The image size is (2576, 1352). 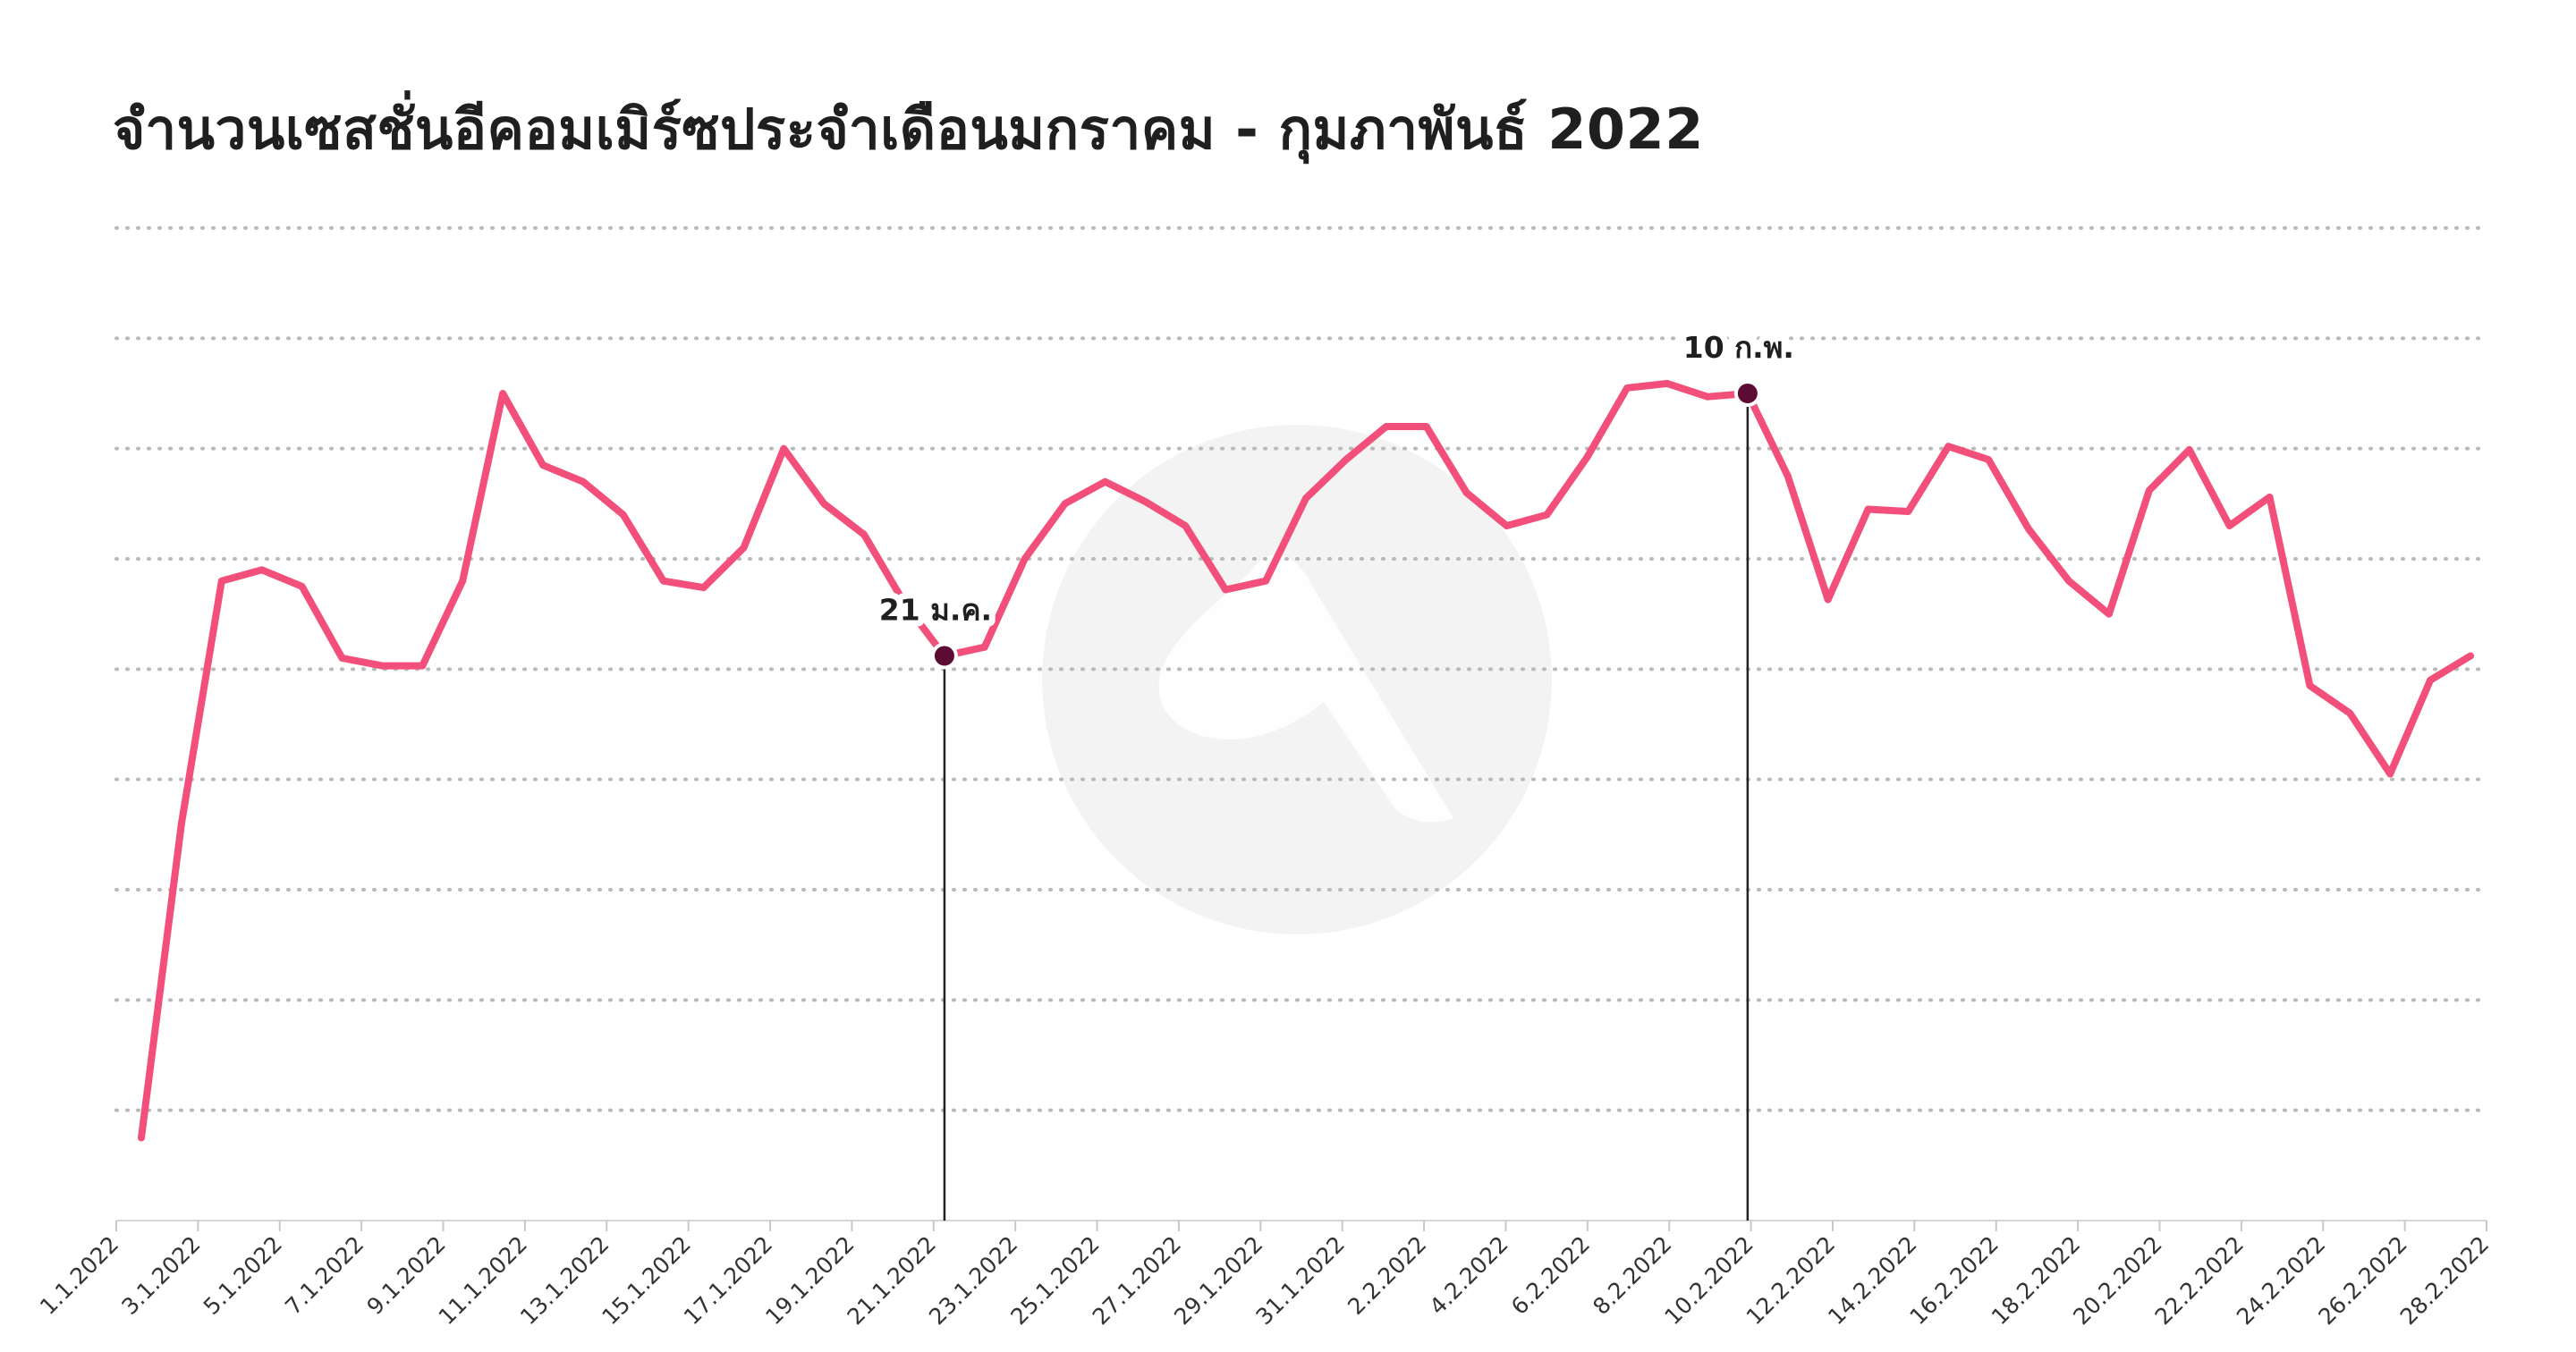 What do you see at coordinates (243, 1275) in the screenshot?
I see `x-tick-label: 5.1.2022` at bounding box center [243, 1275].